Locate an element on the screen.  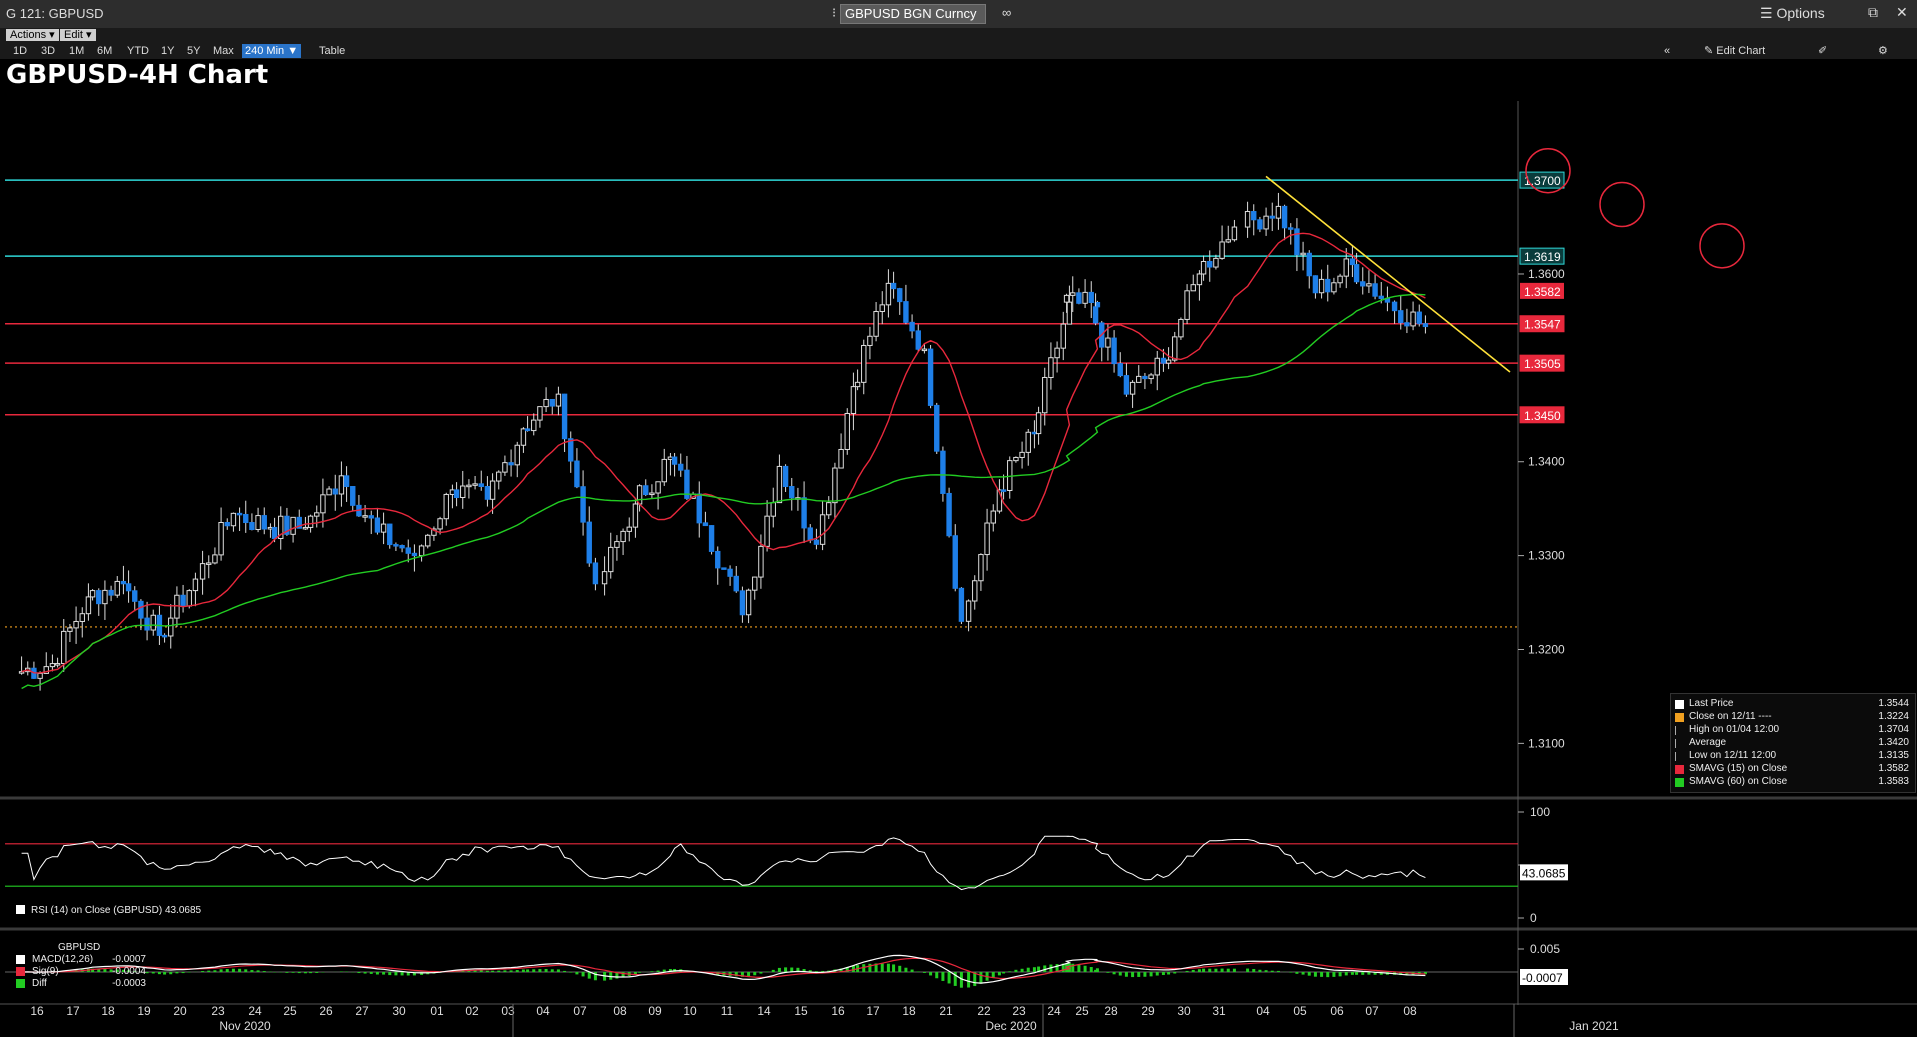
x-tick-label: 23 is located at coordinates (218, 1011).